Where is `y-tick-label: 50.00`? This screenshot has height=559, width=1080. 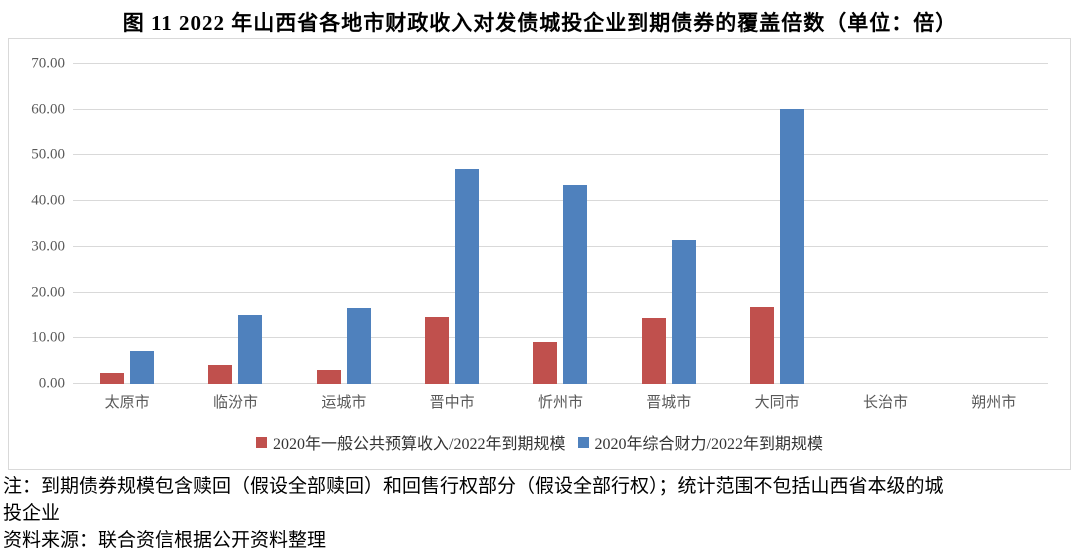
y-tick-label: 50.00 is located at coordinates (48, 154).